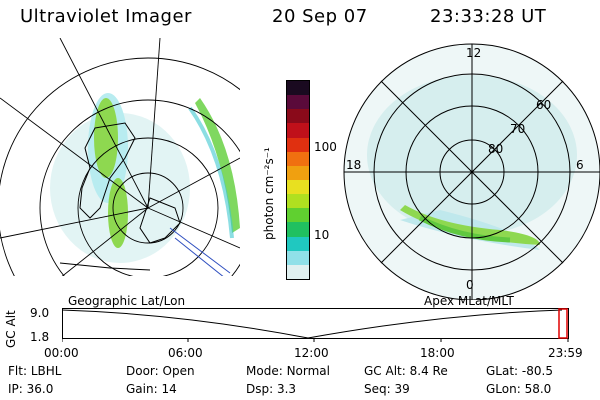  Describe the element at coordinates (518, 129) in the screenshot. I see `lat-label-70: 70` at that location.